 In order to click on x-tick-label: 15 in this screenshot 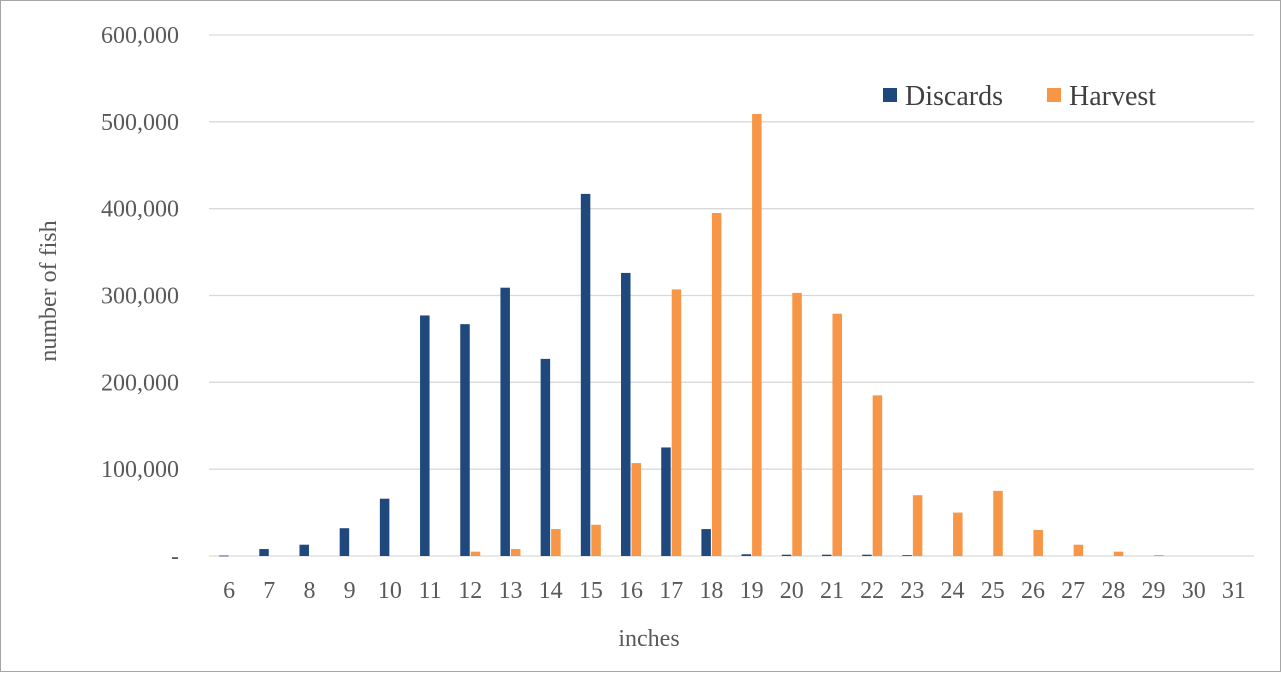, I will do `click(591, 591)`.